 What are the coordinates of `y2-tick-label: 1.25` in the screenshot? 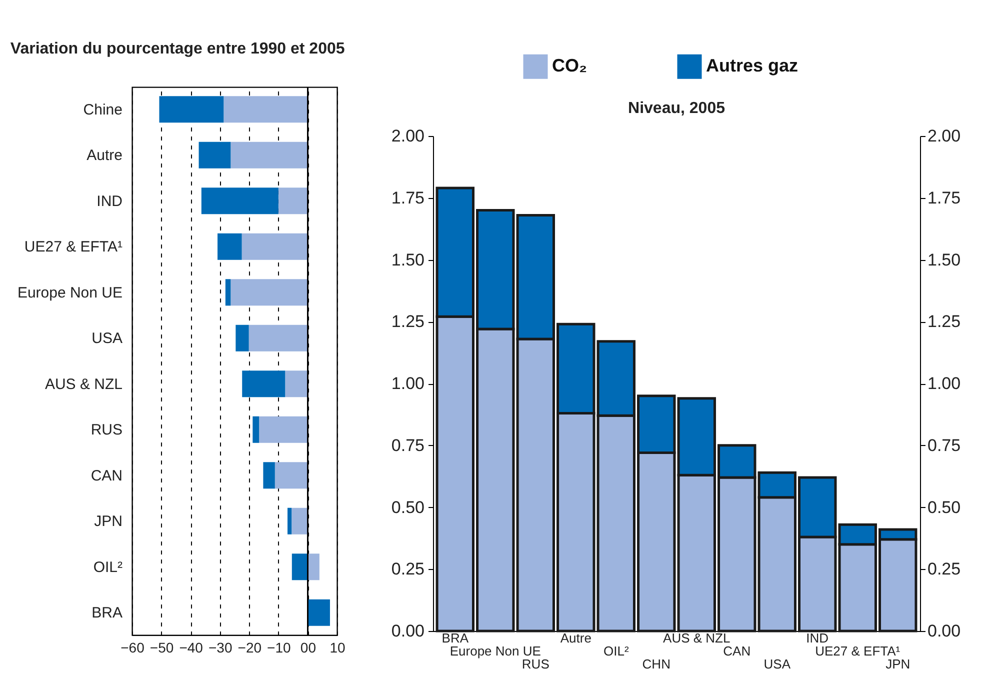 It's located at (944, 322).